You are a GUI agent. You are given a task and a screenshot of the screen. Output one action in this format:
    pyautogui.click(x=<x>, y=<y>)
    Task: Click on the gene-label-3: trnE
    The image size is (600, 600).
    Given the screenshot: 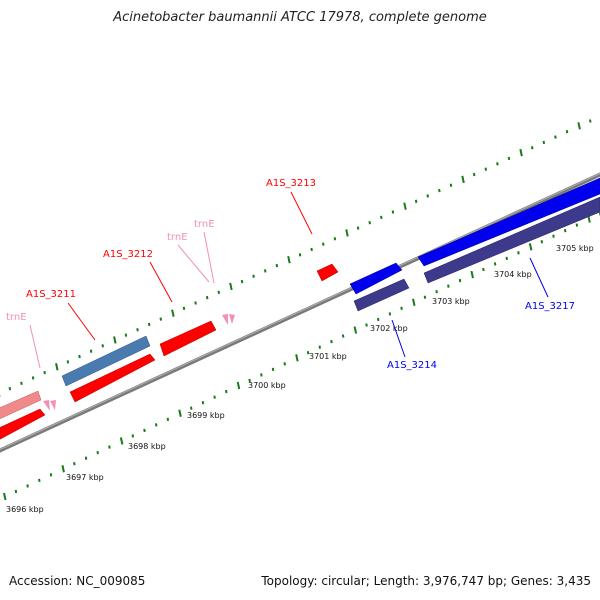 What is the action you would take?
    pyautogui.click(x=177, y=237)
    